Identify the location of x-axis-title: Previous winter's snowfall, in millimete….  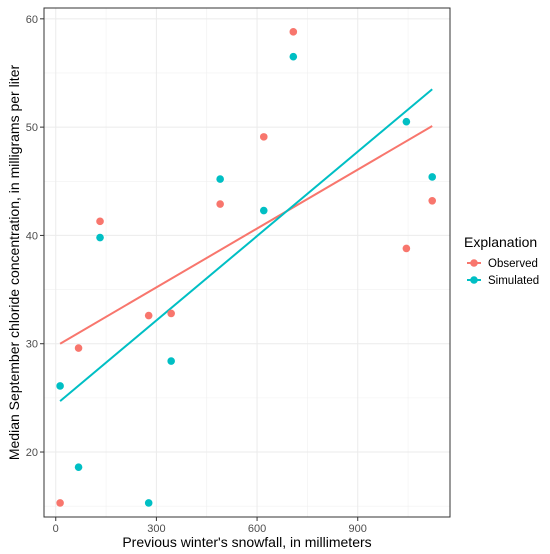
(246, 542).